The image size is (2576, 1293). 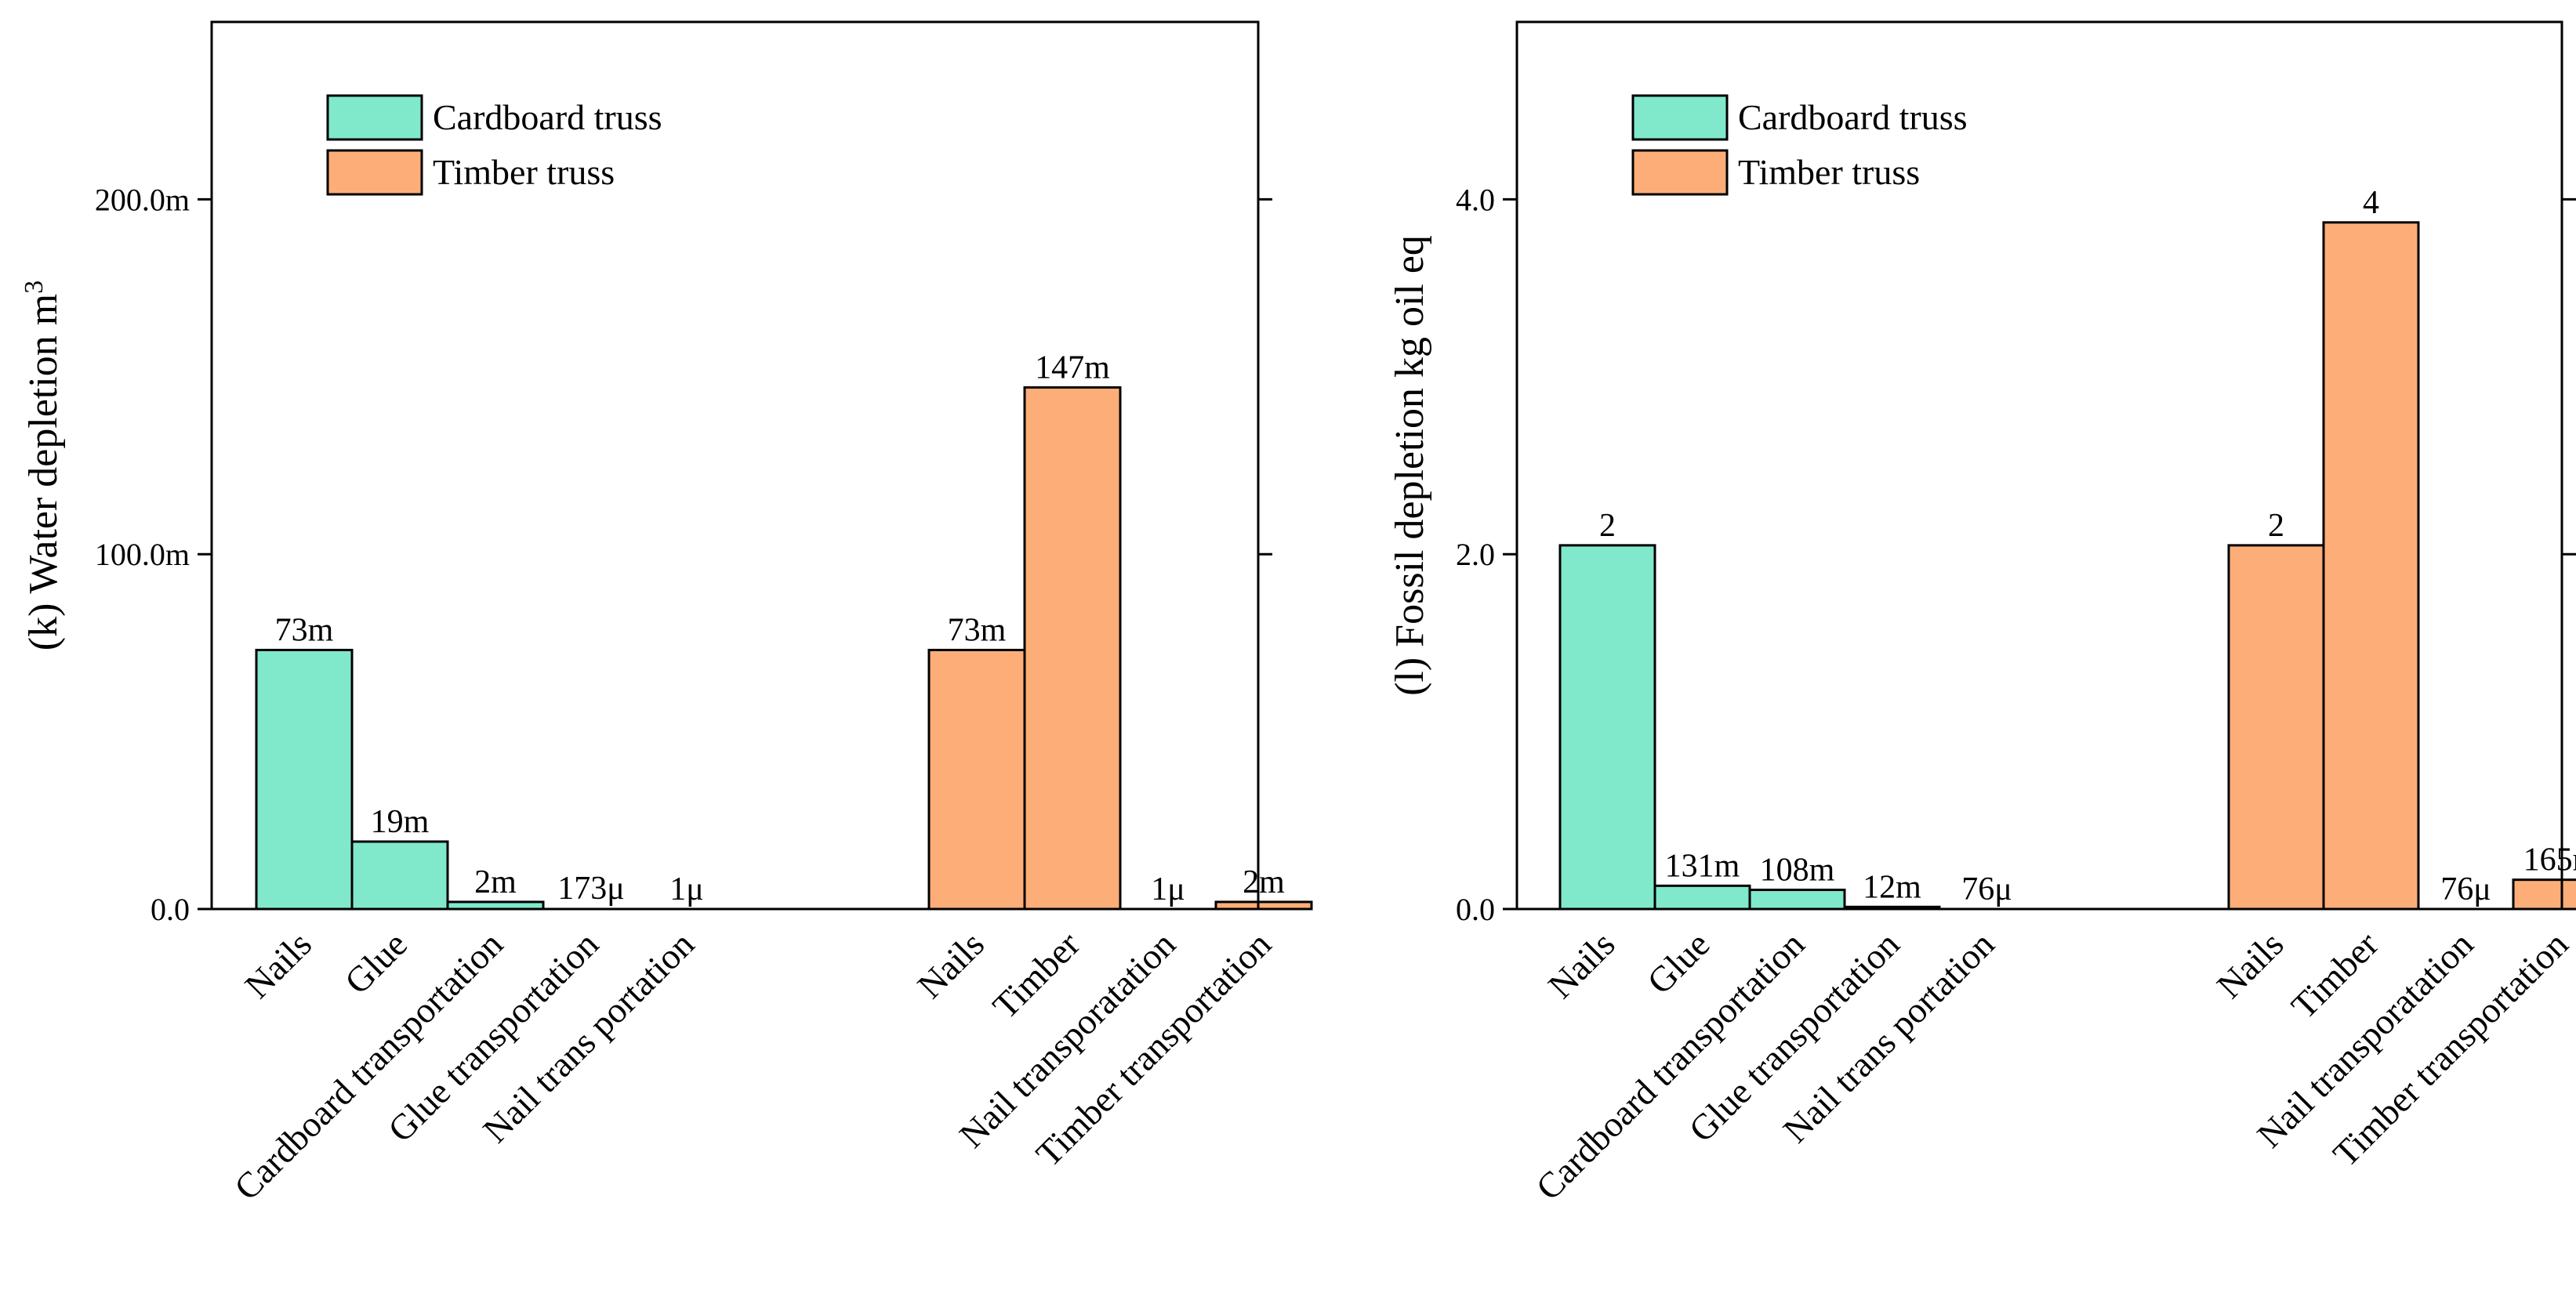 I want to click on data-label: 131m, so click(x=1703, y=866).